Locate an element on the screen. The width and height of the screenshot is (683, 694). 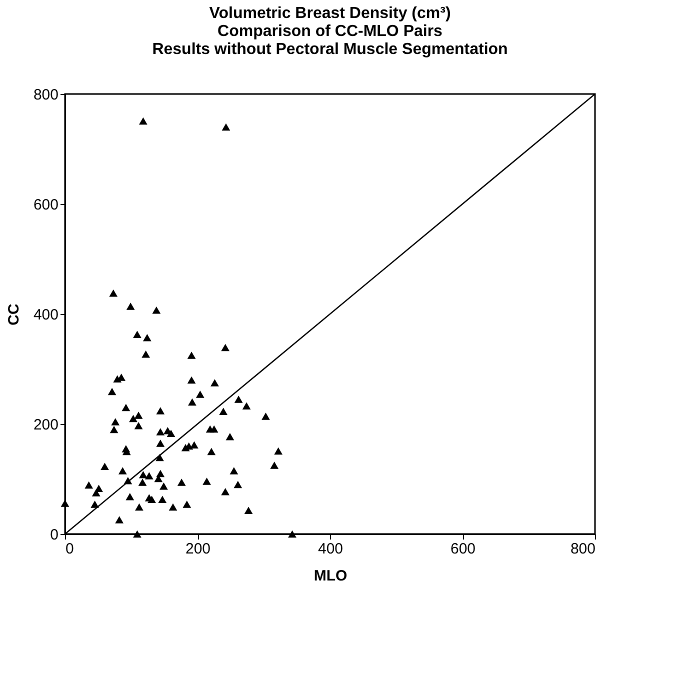
x-axis-title: MLO is located at coordinates (331, 576).